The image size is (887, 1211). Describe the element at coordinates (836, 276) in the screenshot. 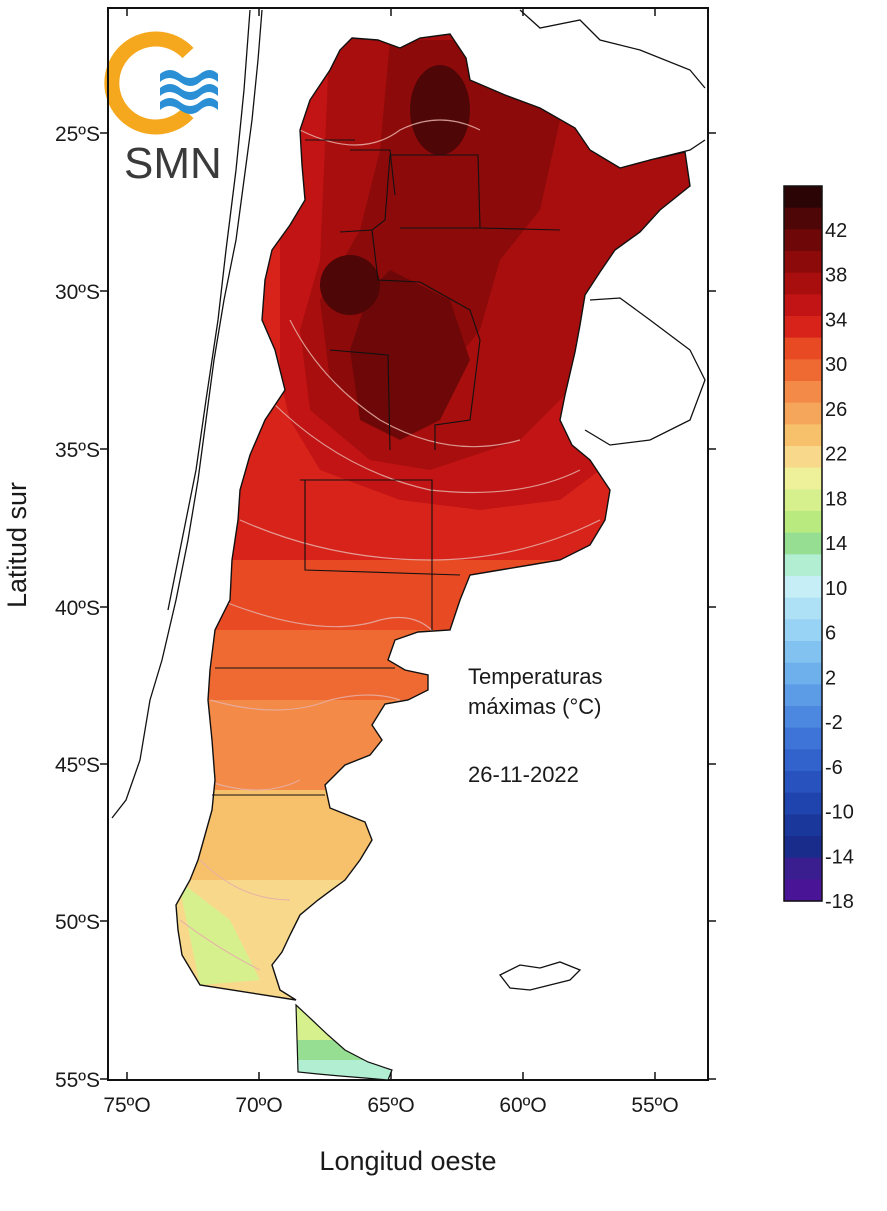

I see `colorbar-label: 38` at that location.